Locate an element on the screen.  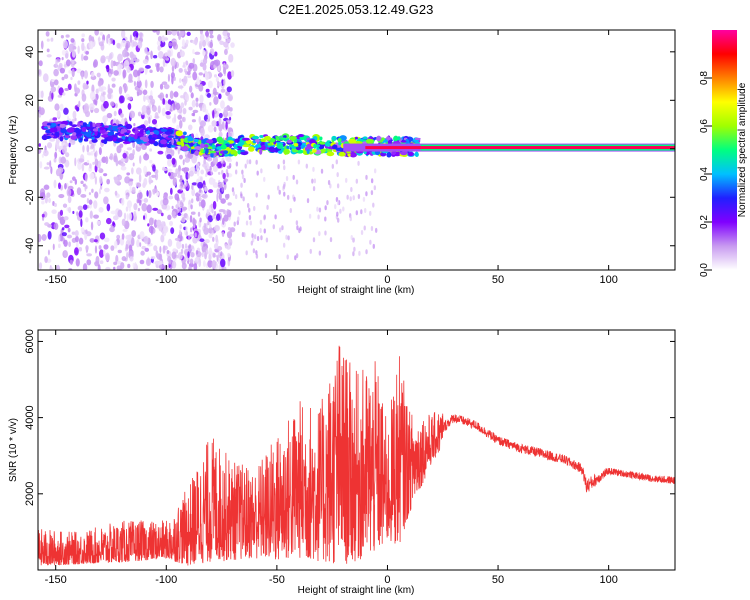
colorbar-tick-label: 0.8 is located at coordinates (704, 78).